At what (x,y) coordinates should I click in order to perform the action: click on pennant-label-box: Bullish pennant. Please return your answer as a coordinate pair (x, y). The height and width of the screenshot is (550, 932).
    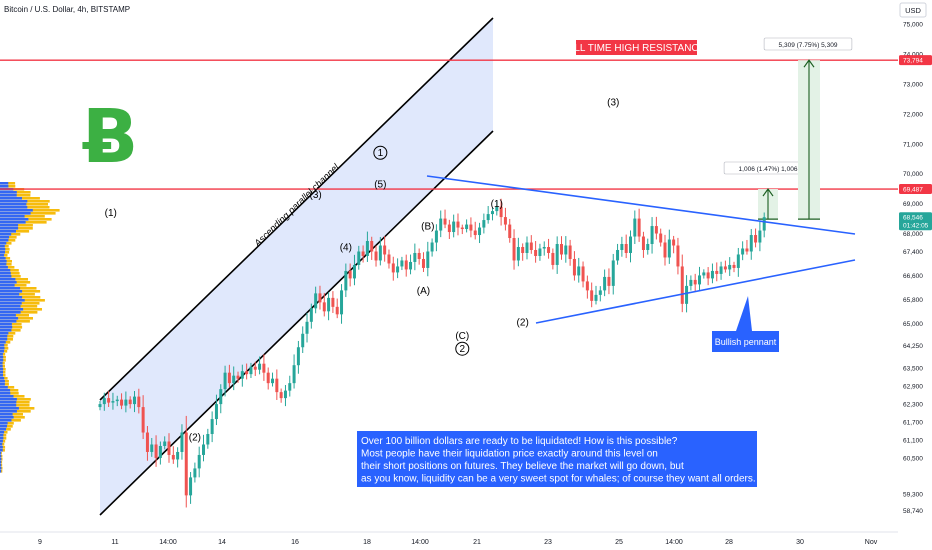
    Looking at the image, I should click on (745, 324).